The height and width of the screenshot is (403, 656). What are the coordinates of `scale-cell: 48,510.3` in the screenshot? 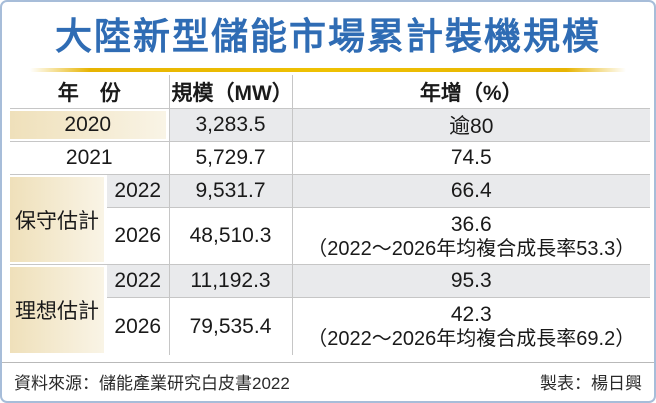 It's located at (230, 236).